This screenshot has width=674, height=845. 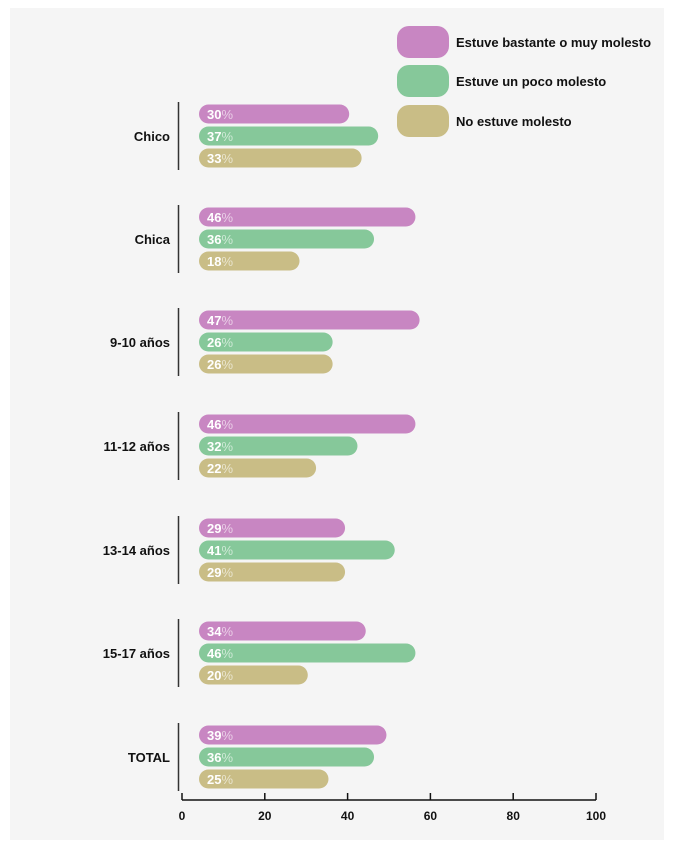 What do you see at coordinates (152, 136) in the screenshot?
I see `category-label: Chico` at bounding box center [152, 136].